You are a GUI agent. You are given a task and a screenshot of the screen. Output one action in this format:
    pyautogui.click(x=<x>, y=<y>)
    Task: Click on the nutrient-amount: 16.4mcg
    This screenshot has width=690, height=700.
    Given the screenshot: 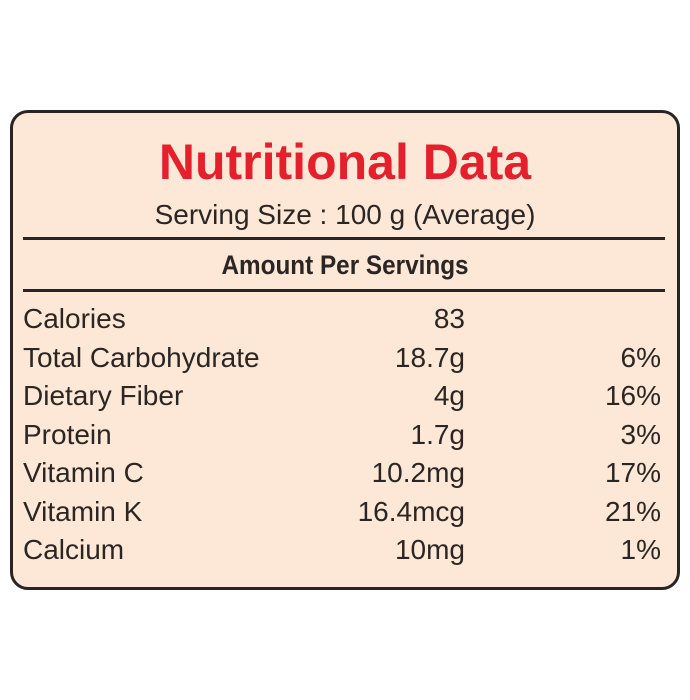 What is the action you would take?
    pyautogui.click(x=411, y=511)
    